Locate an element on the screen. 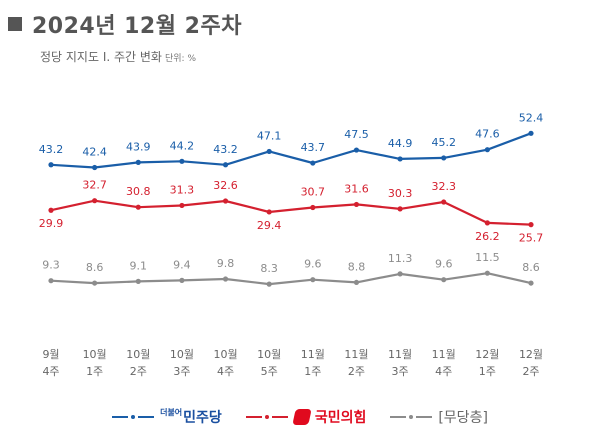  x-tick-month-11: 12월 is located at coordinates (531, 354).